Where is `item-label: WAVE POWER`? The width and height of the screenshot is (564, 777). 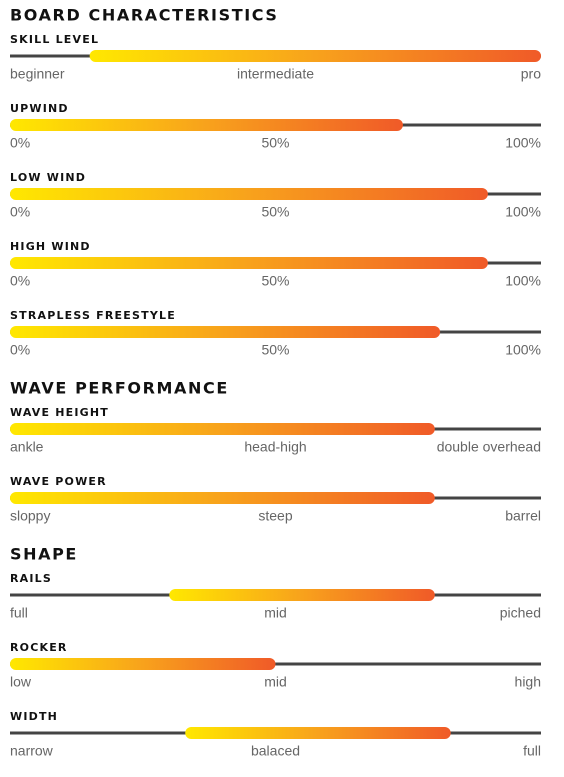
item-label: WAVE POWER is located at coordinates (58, 481).